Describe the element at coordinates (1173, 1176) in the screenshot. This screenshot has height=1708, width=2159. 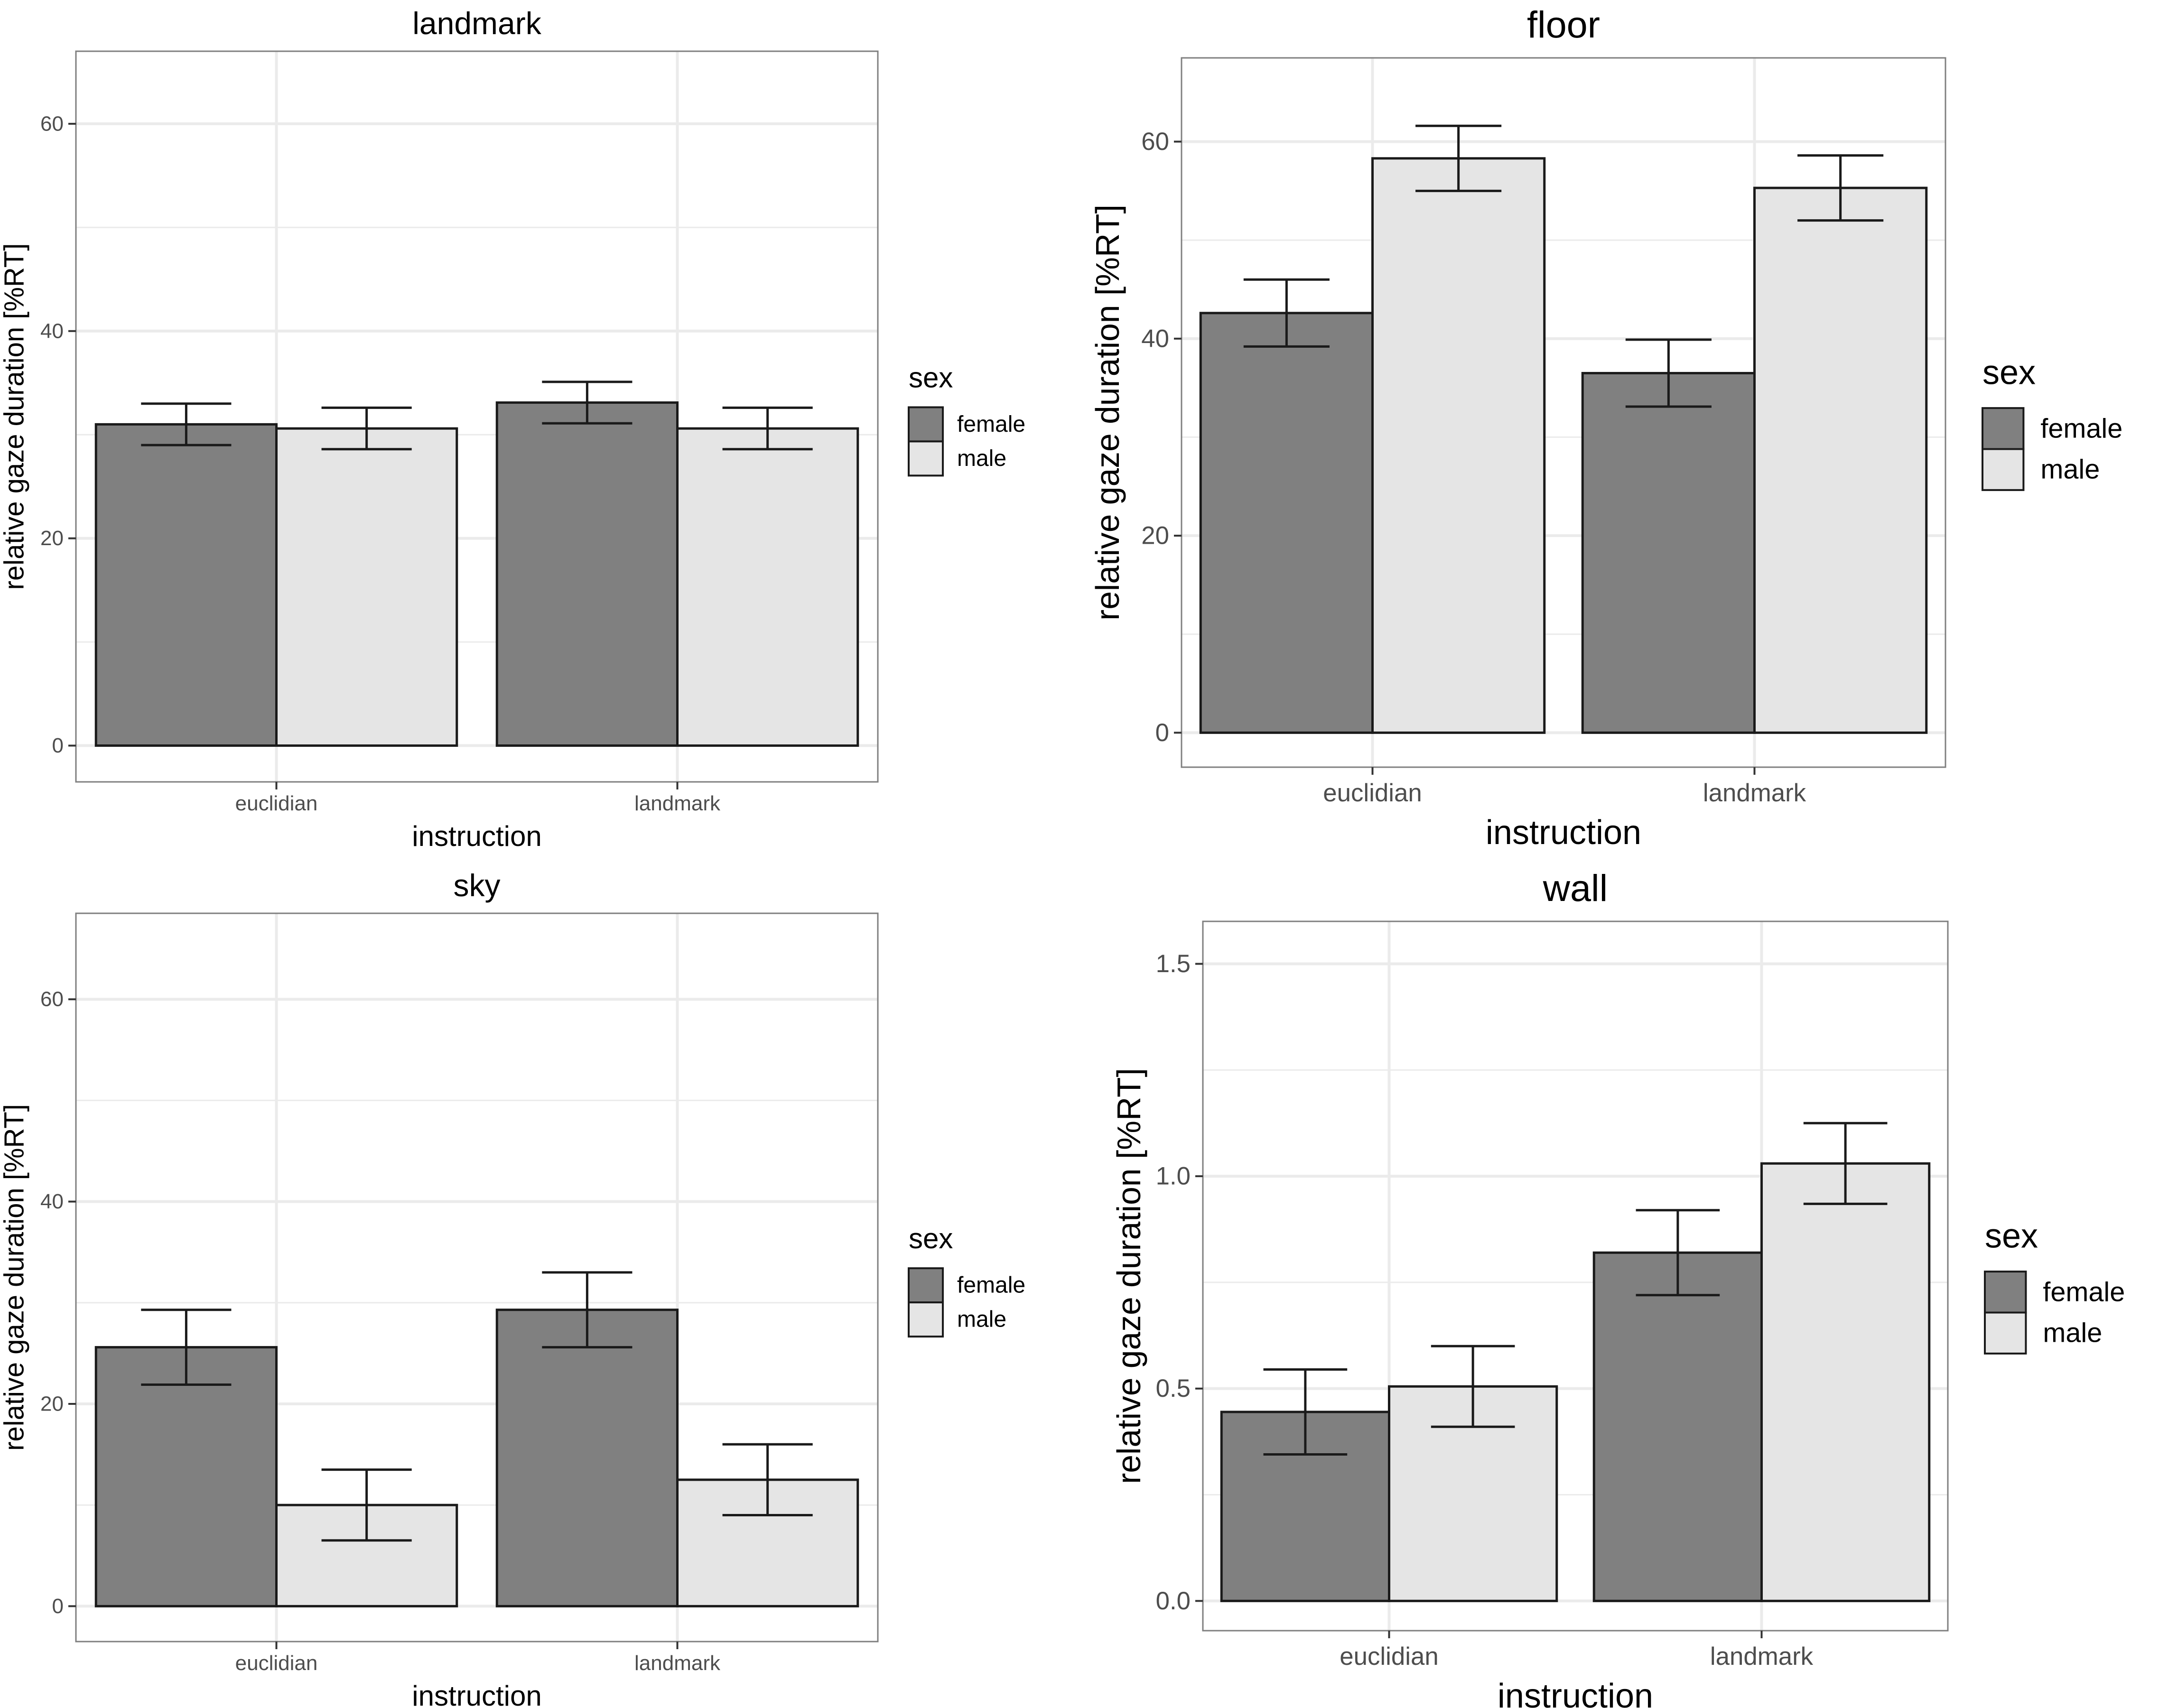
I see `y-tick-label: 1.0` at that location.